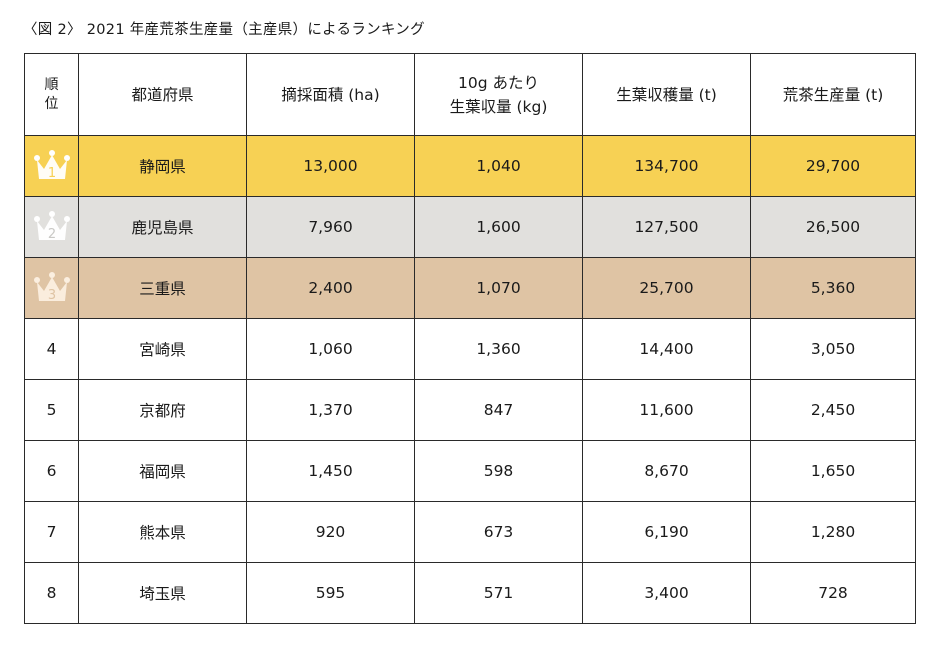  Describe the element at coordinates (162, 166) in the screenshot. I see `prefecture-cell: 静岡県` at that location.